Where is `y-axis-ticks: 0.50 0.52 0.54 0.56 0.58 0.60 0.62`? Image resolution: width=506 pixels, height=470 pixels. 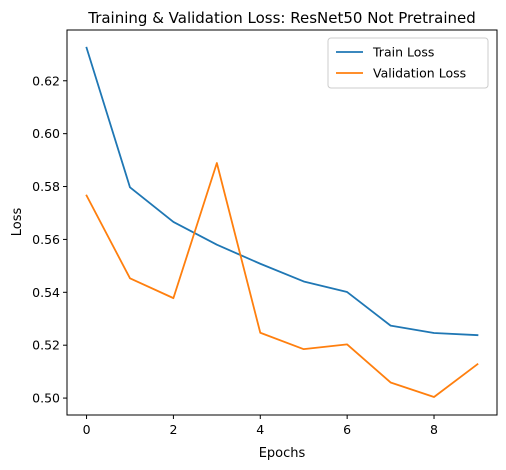 y-axis-ticks: 0.50 0.52 0.54 0.56 0.58 0.60 0.62 is located at coordinates (49, 239).